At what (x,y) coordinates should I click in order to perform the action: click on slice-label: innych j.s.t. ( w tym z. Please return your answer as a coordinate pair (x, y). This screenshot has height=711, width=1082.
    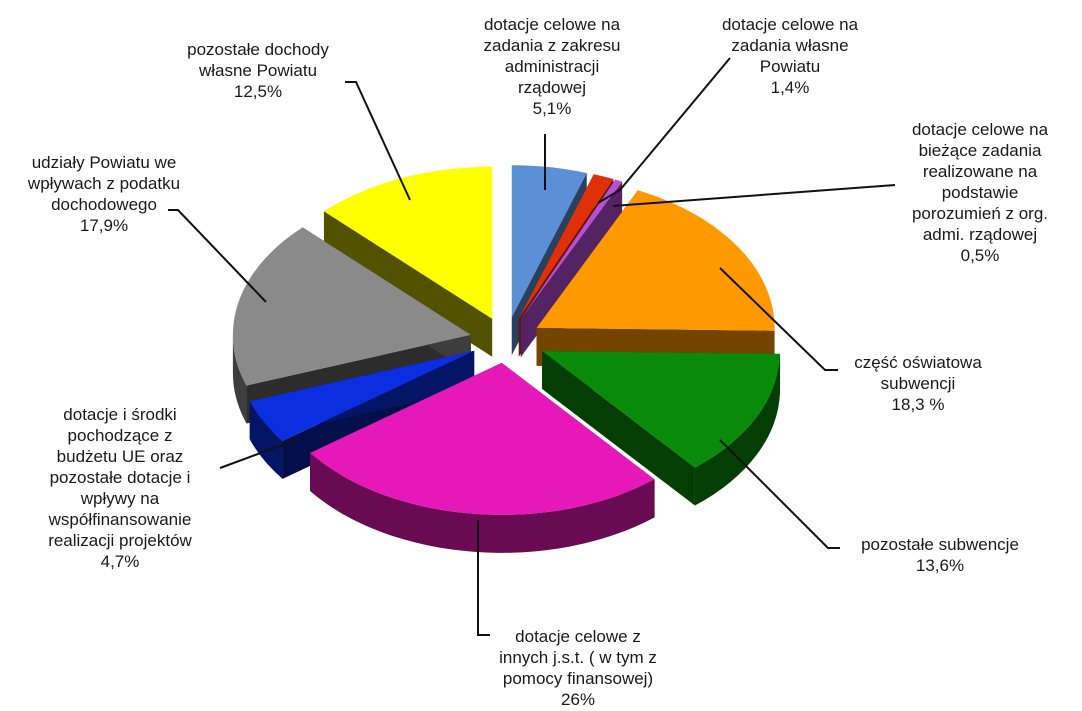
    Looking at the image, I should click on (578, 657).